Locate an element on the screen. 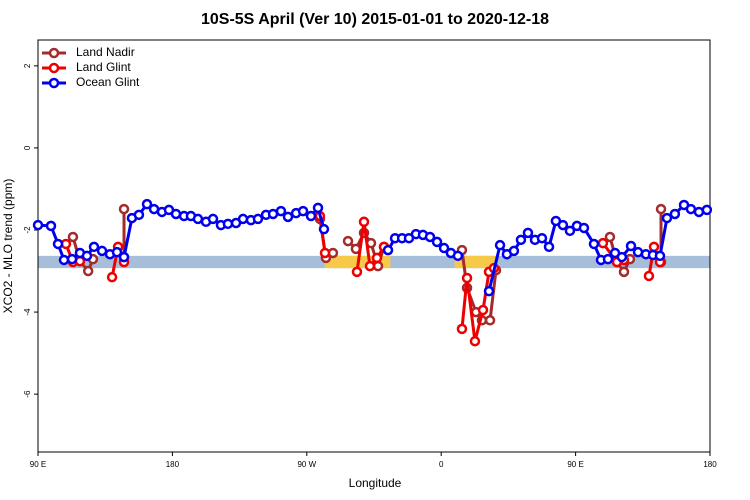  legend-label: Land Glint is located at coordinates (103, 67).